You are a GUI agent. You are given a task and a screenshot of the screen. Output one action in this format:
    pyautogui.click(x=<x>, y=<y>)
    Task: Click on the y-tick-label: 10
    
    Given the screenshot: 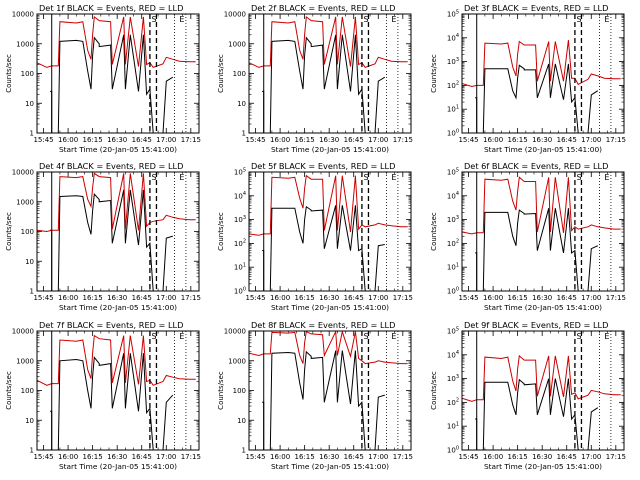 What is the action you would take?
    pyautogui.click(x=29, y=262)
    